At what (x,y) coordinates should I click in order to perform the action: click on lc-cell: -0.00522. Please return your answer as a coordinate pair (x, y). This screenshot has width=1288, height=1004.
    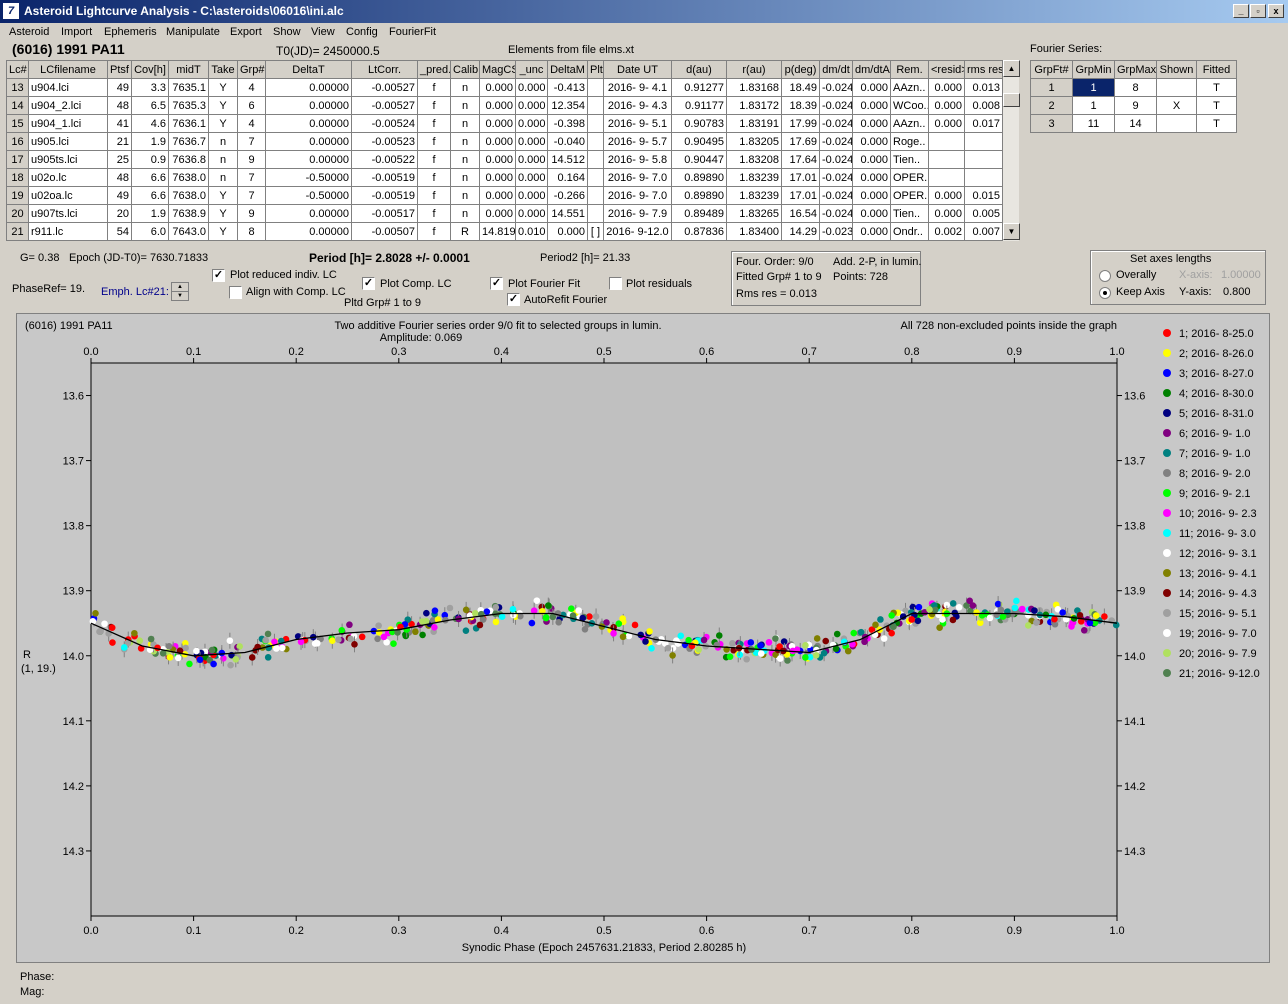
    Looking at the image, I should click on (384, 159).